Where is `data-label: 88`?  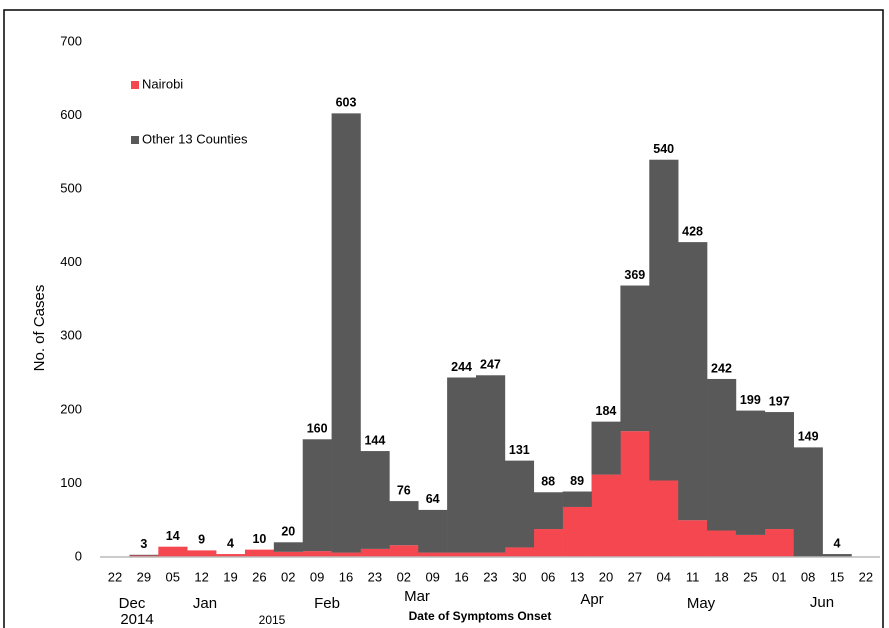
data-label: 88 is located at coordinates (548, 482).